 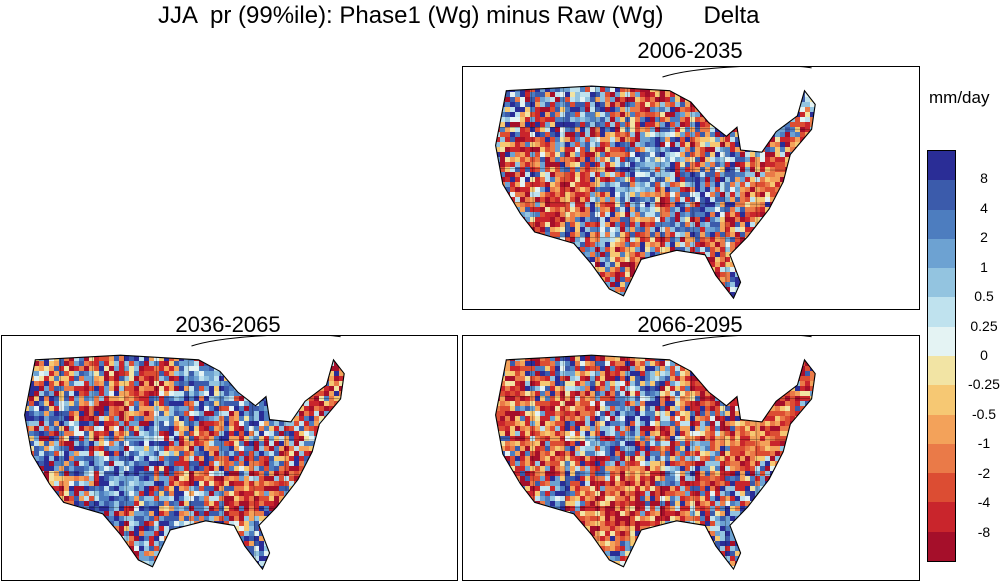 I want to click on units-label: mm/day, so click(x=959, y=98).